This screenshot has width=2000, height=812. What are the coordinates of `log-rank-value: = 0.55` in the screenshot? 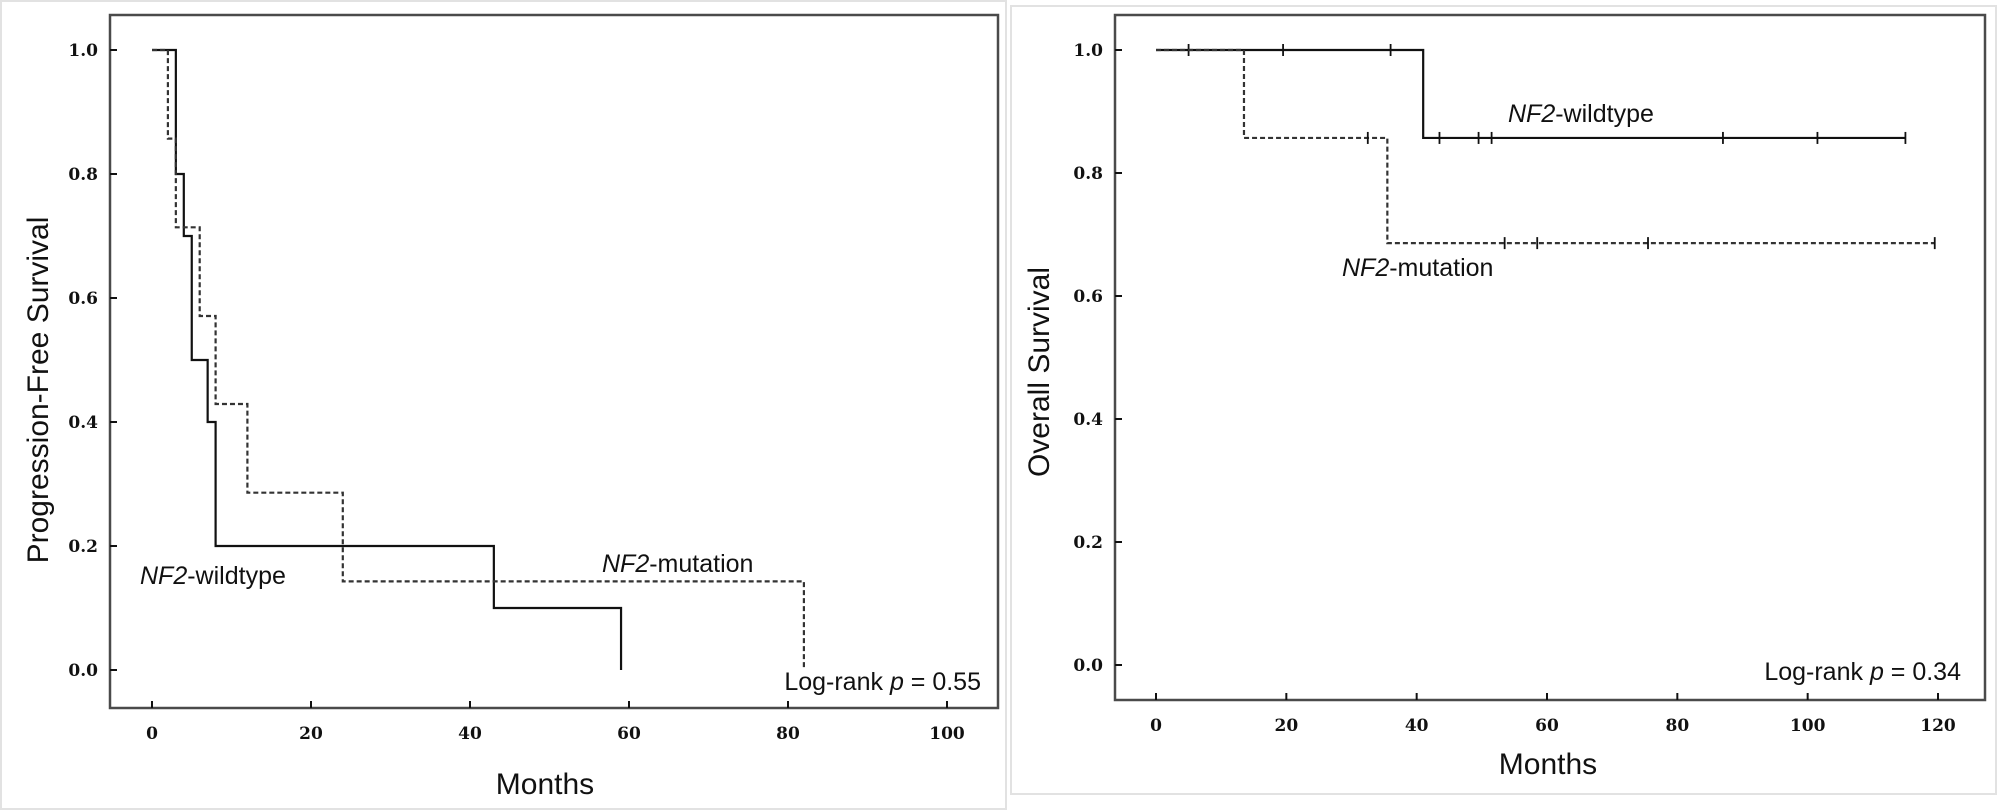 It's located at (942, 682).